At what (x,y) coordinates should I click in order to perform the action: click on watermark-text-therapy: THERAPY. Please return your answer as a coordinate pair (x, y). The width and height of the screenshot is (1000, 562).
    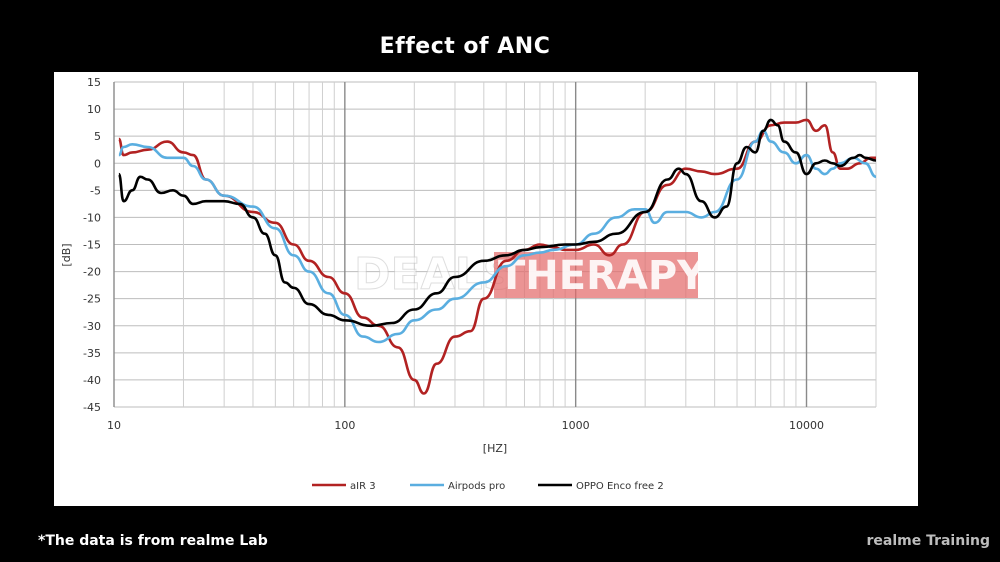
    Looking at the image, I should click on (602, 276).